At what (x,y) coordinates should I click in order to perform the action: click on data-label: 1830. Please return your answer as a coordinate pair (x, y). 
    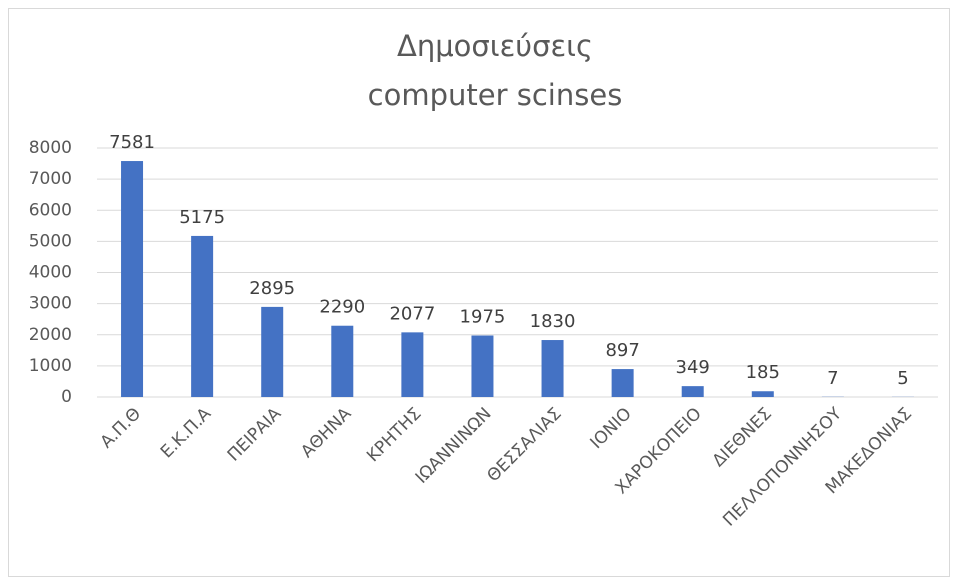
    Looking at the image, I should click on (553, 321).